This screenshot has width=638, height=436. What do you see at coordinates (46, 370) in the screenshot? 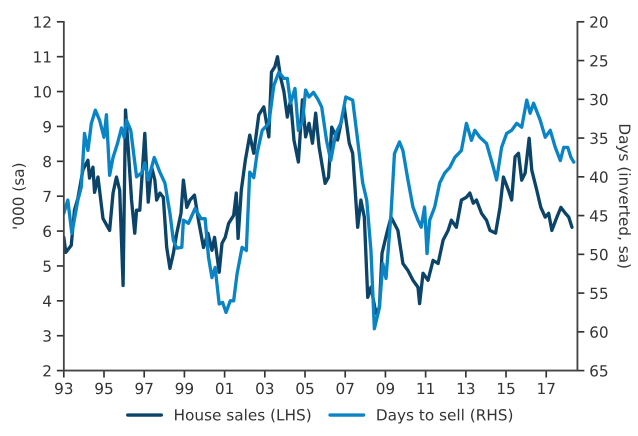
I see `y-tick-label: 2` at bounding box center [46, 370].